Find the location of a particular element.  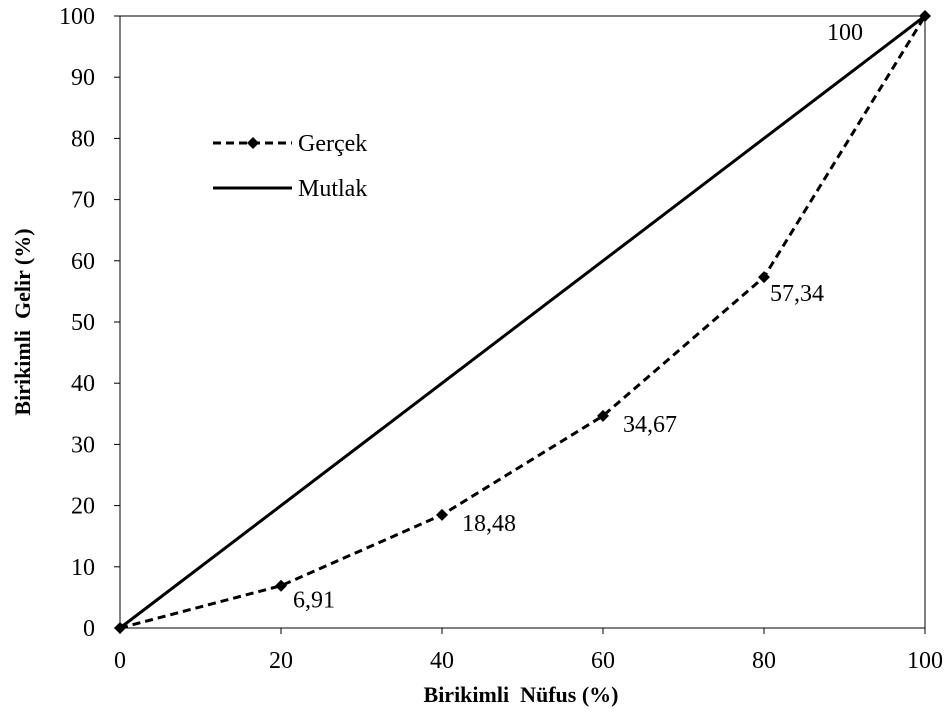

data-label-gercek: 34,67 is located at coordinates (650, 425).